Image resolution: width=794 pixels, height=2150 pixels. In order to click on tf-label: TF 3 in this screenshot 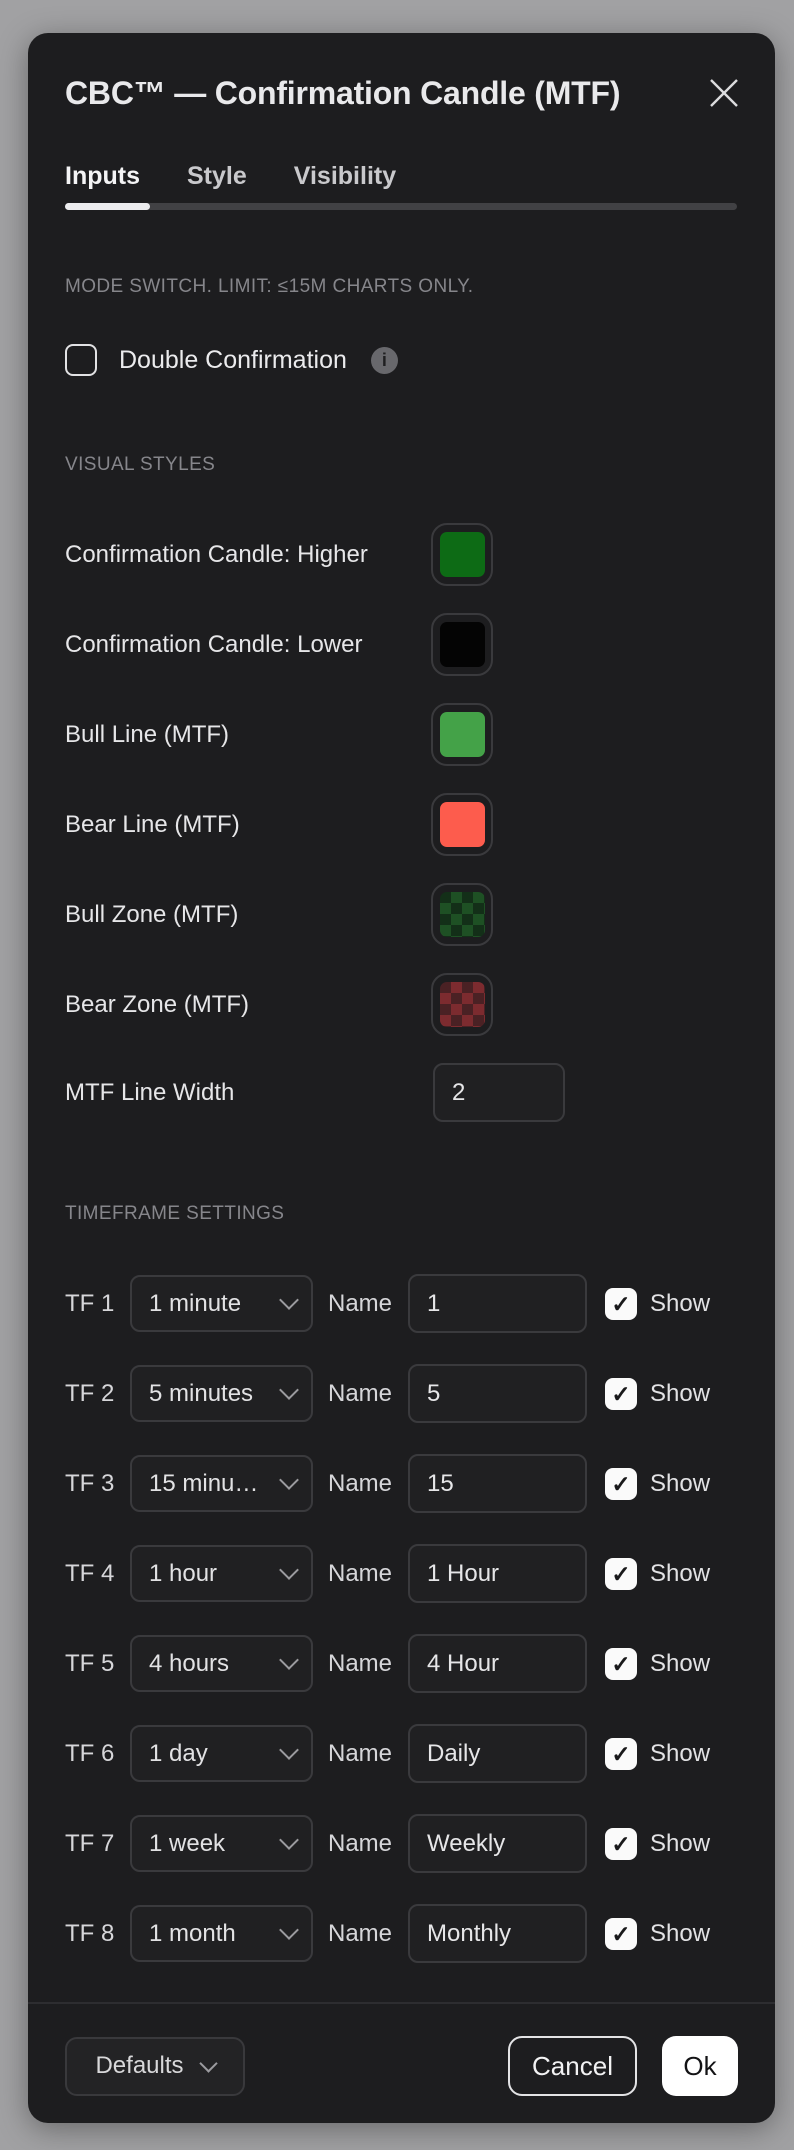, I will do `click(90, 1483)`.